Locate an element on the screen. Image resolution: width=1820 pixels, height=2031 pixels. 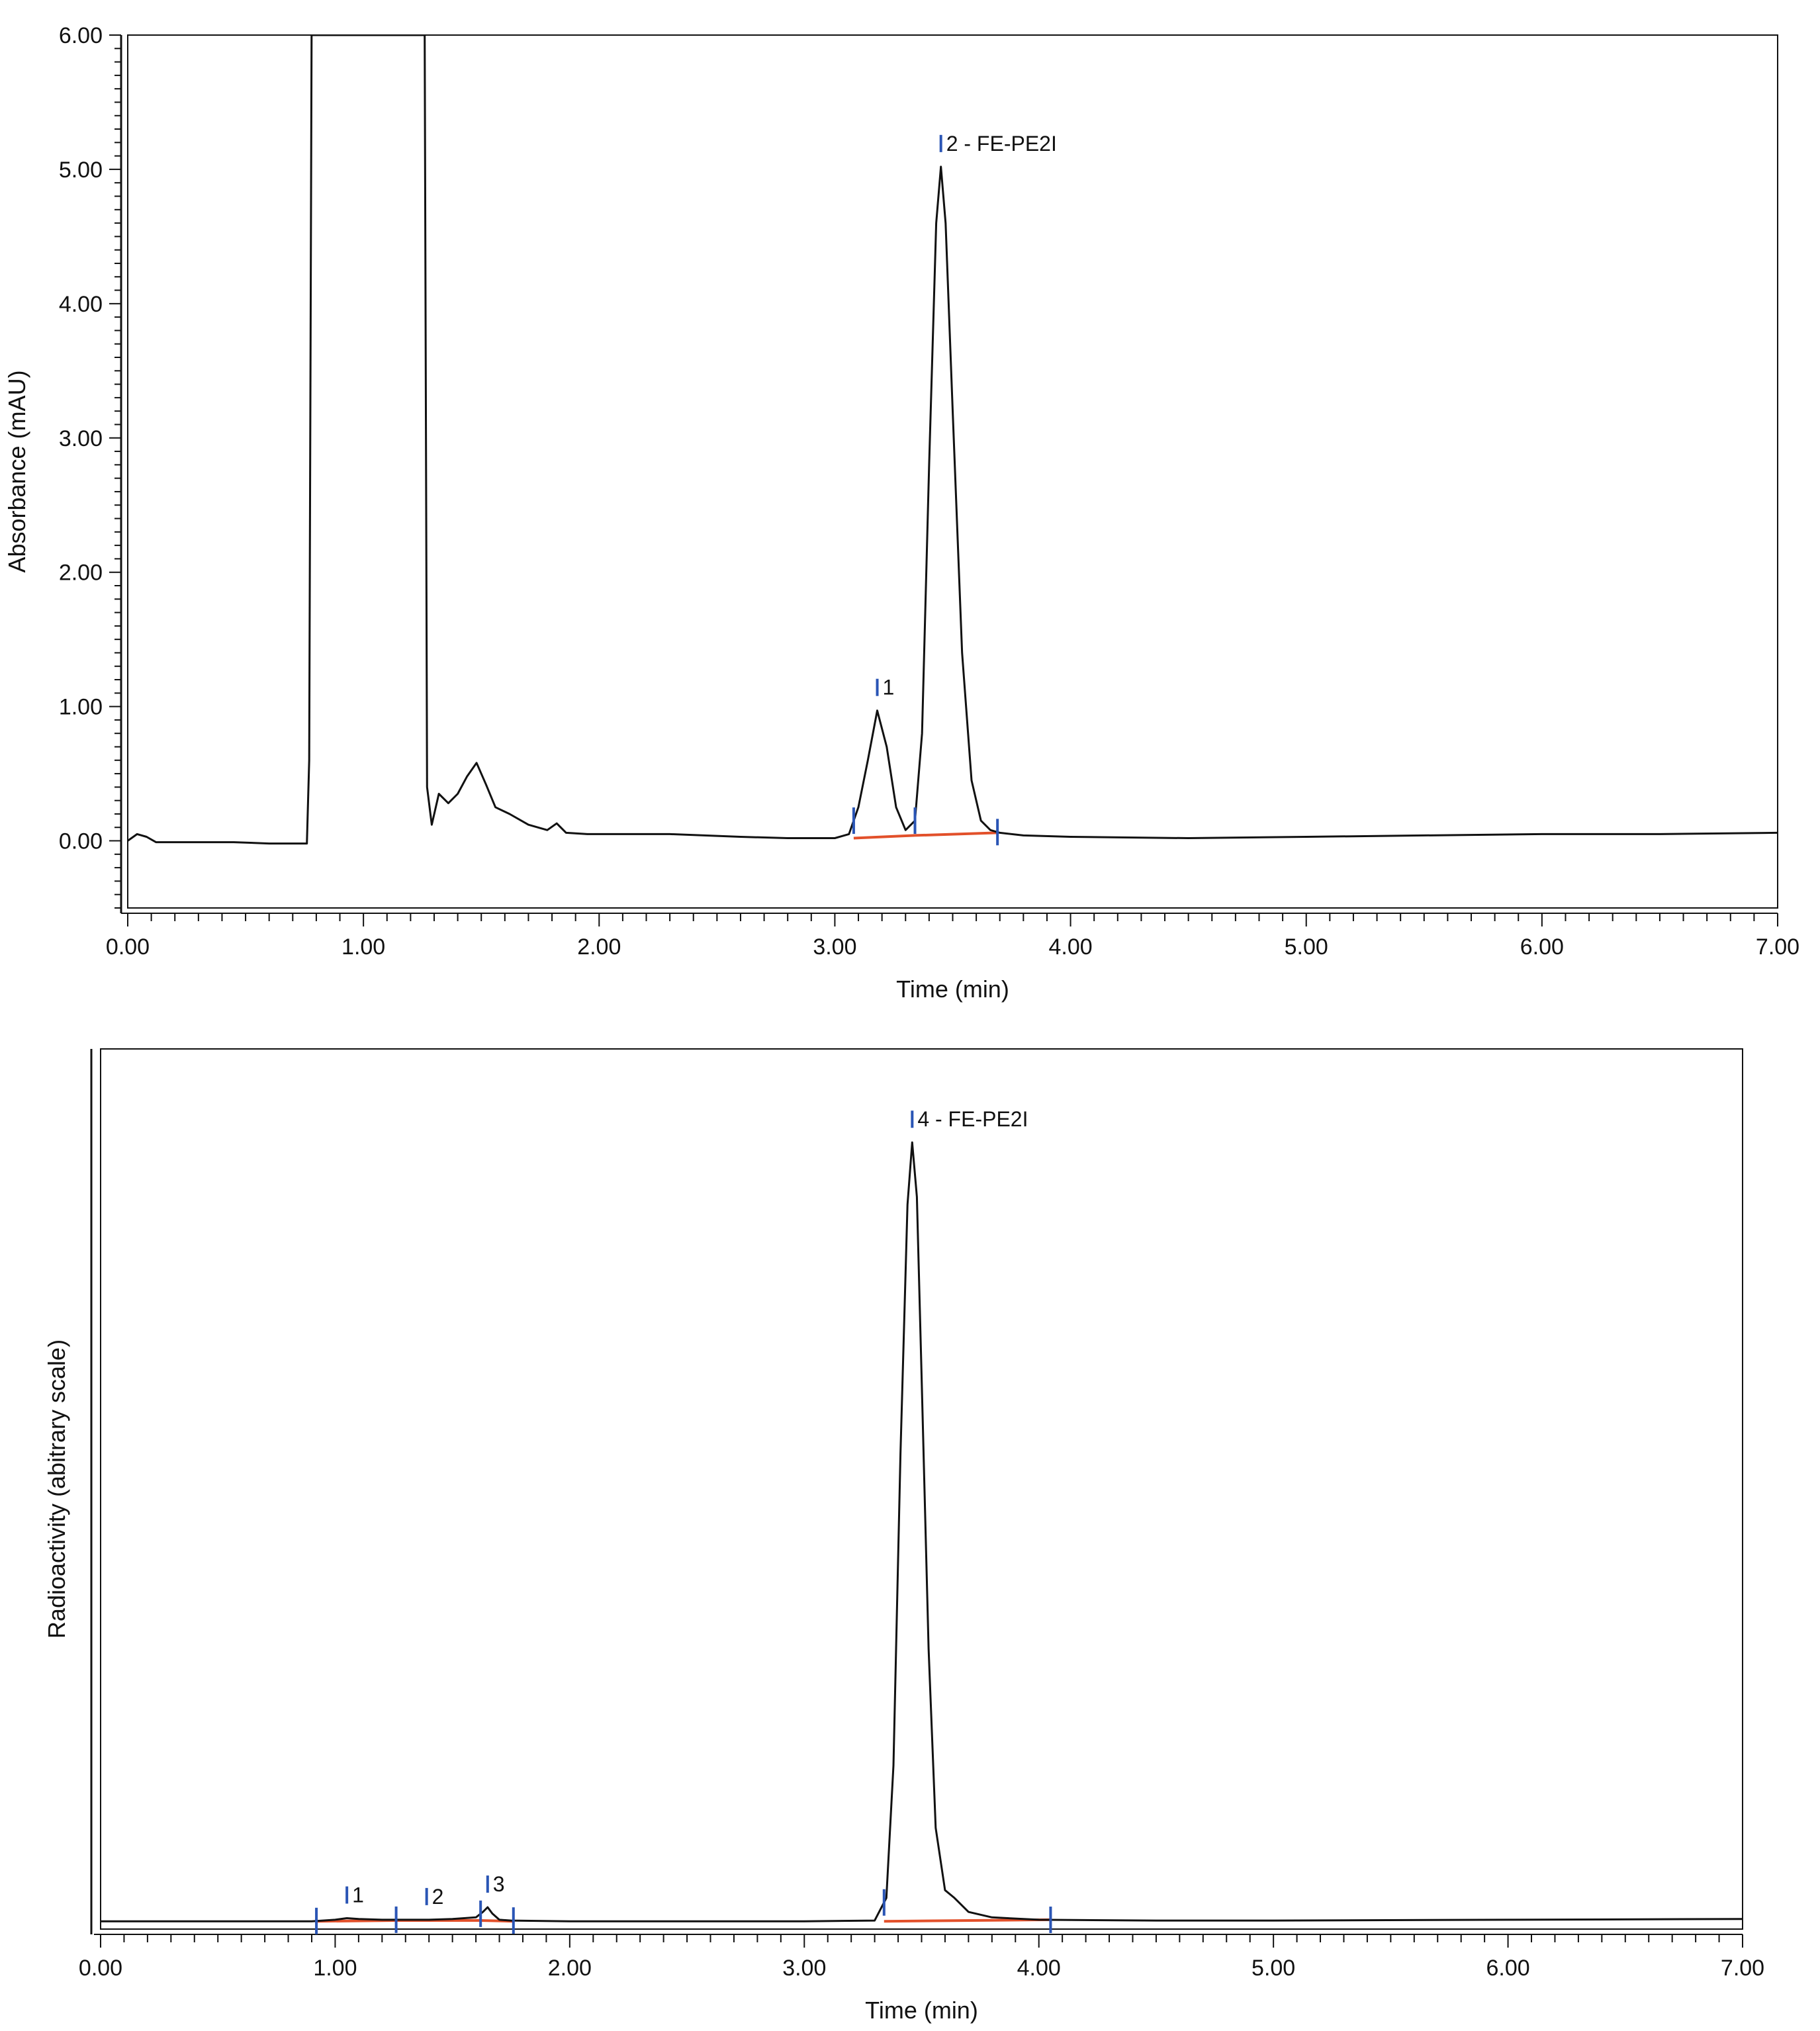
y-tick-label: 3.00 is located at coordinates (81, 438).